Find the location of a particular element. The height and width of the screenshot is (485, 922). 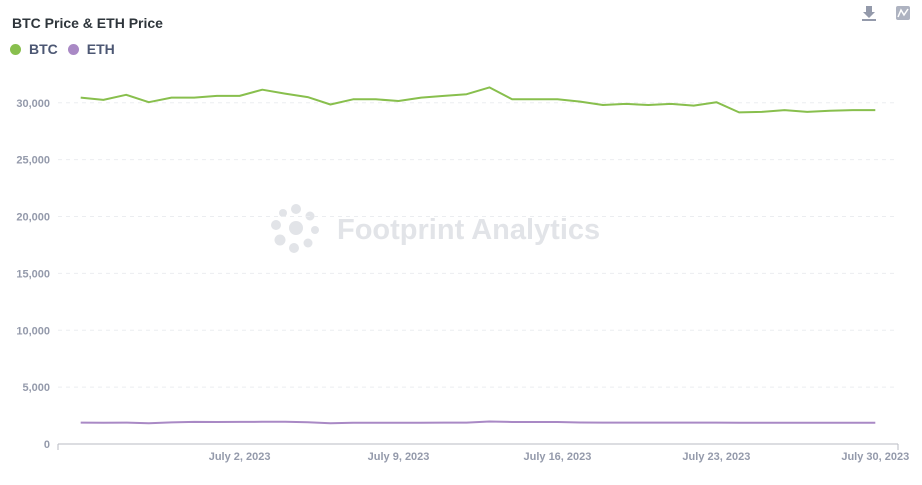

y-tick-label: 15,000 is located at coordinates (33, 274).